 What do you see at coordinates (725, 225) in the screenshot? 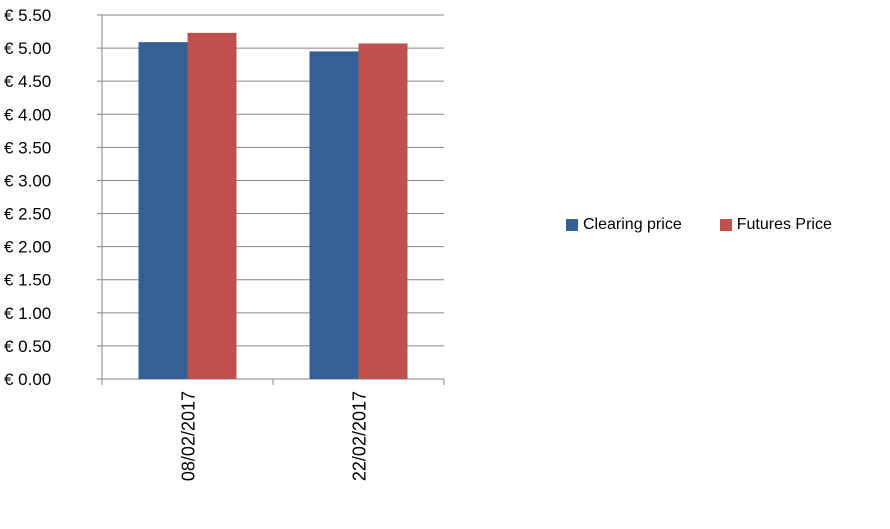
I see `legend-swatch-futures-price` at bounding box center [725, 225].